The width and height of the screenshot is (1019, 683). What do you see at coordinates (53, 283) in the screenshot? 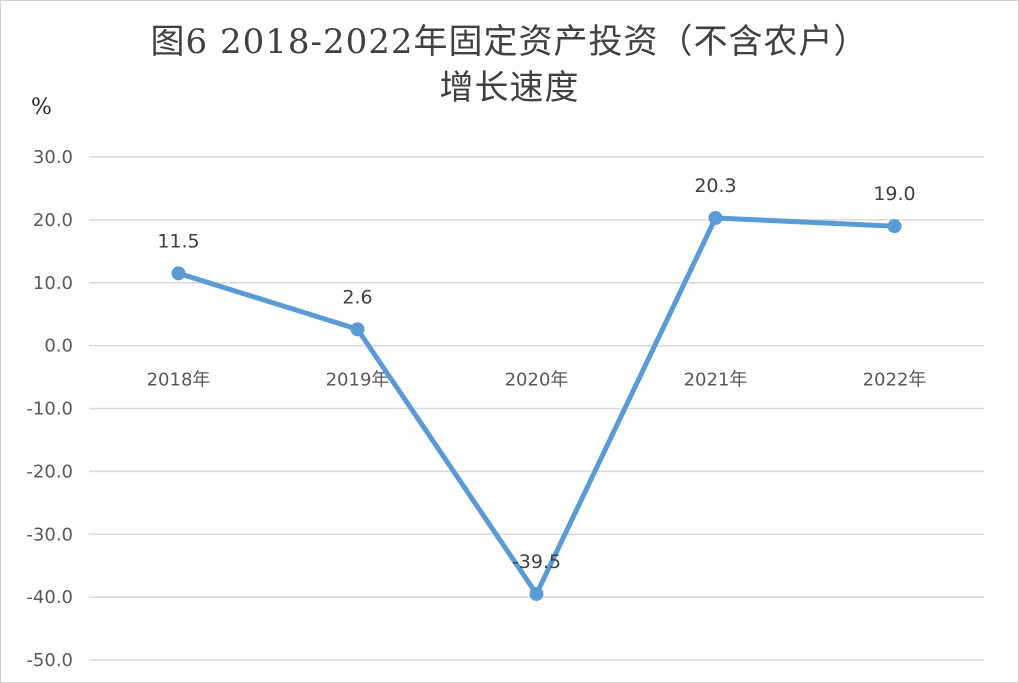
I see `y-tick-label: 10.0` at bounding box center [53, 283].